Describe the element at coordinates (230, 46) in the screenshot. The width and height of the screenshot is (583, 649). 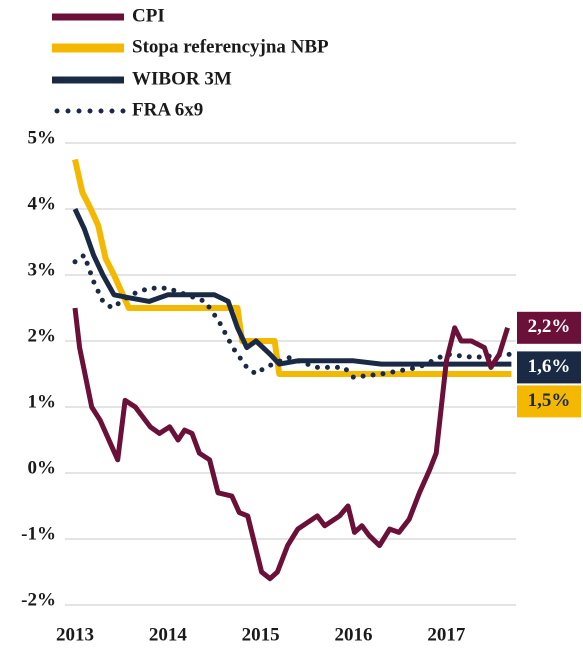
I see `legend-label: Stopa referencyjna NBP` at that location.